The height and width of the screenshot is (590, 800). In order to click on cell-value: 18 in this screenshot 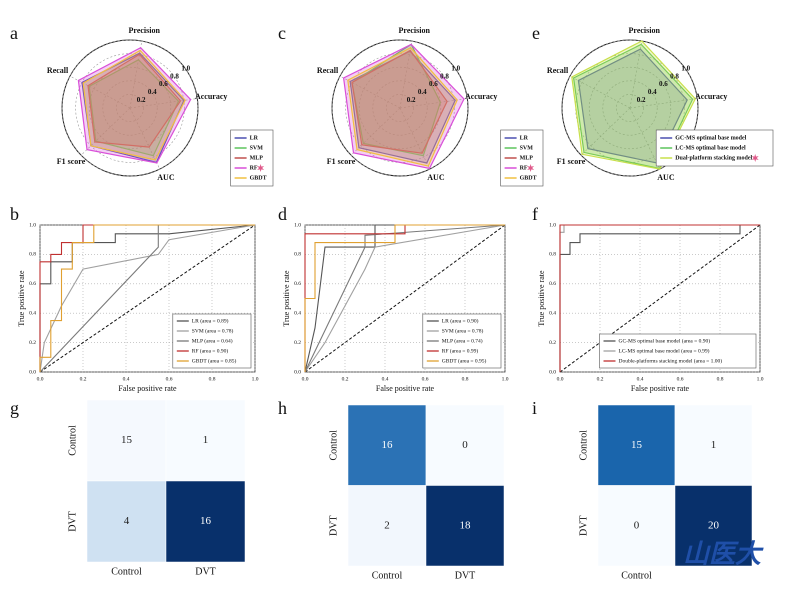, I will do `click(466, 525)`.